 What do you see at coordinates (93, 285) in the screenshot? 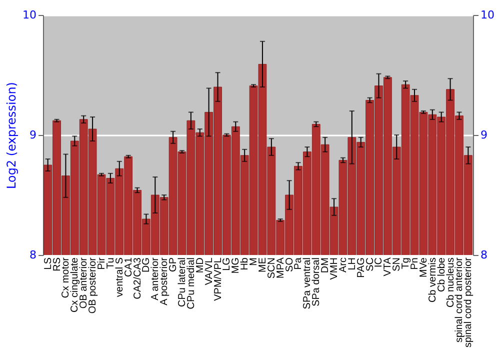
I see `x-tick-label: OB posterior` at bounding box center [93, 285].